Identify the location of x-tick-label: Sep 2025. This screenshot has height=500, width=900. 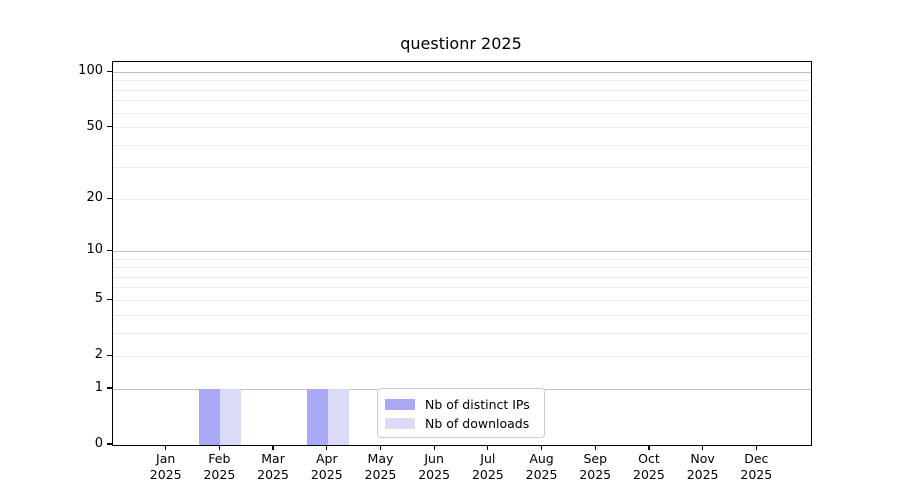
(595, 466).